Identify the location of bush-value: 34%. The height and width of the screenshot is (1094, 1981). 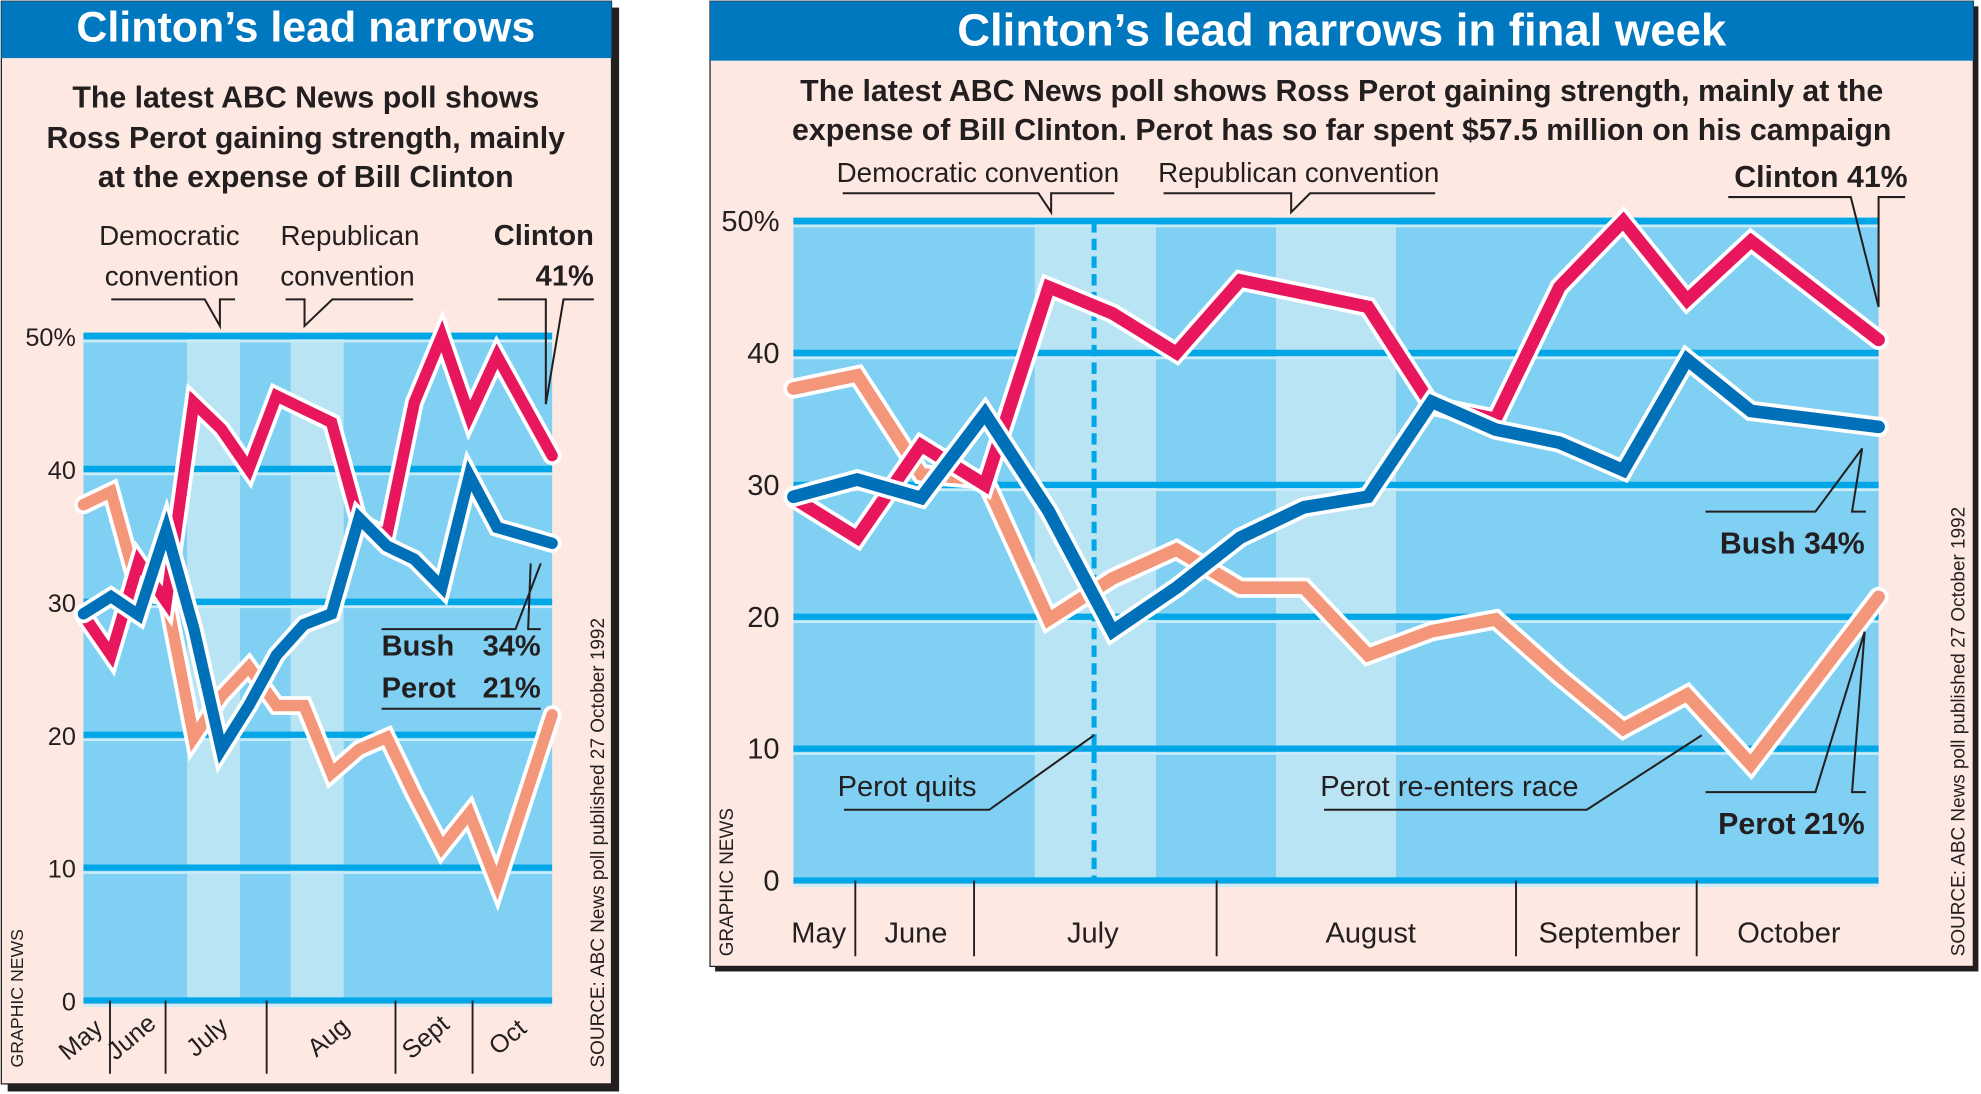
(512, 647).